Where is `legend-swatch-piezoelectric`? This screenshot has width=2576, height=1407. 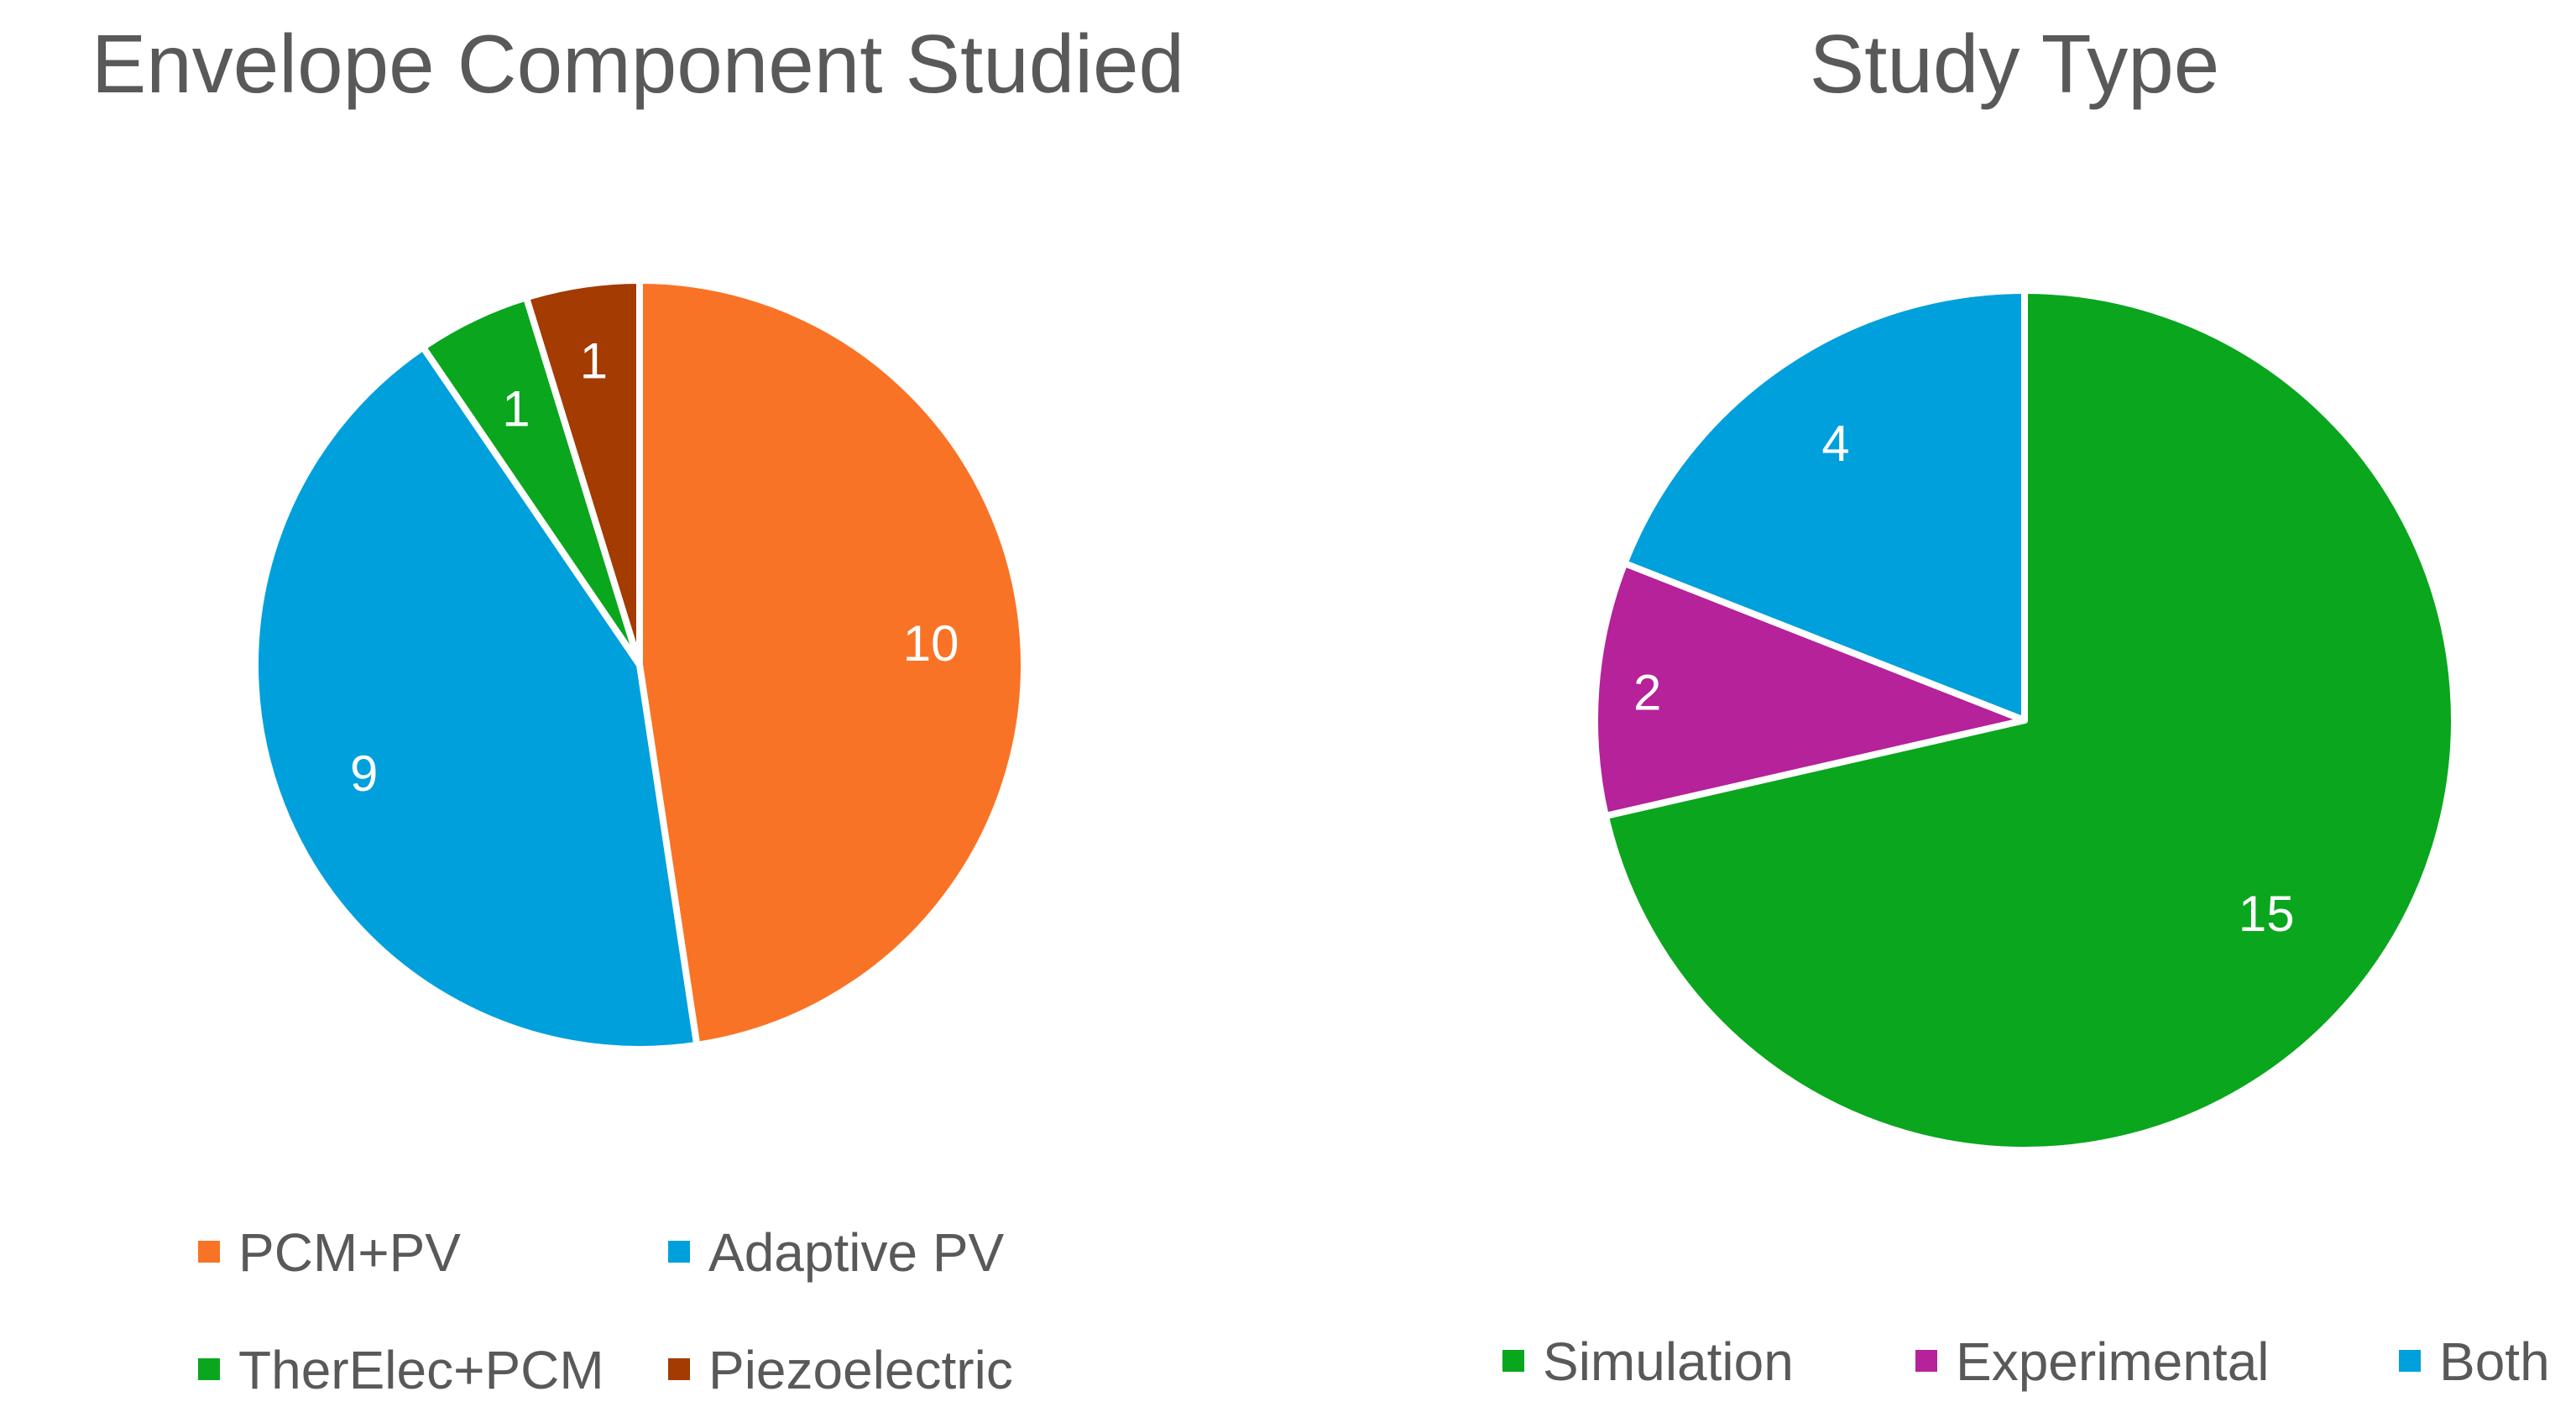
legend-swatch-piezoelectric is located at coordinates (679, 1369).